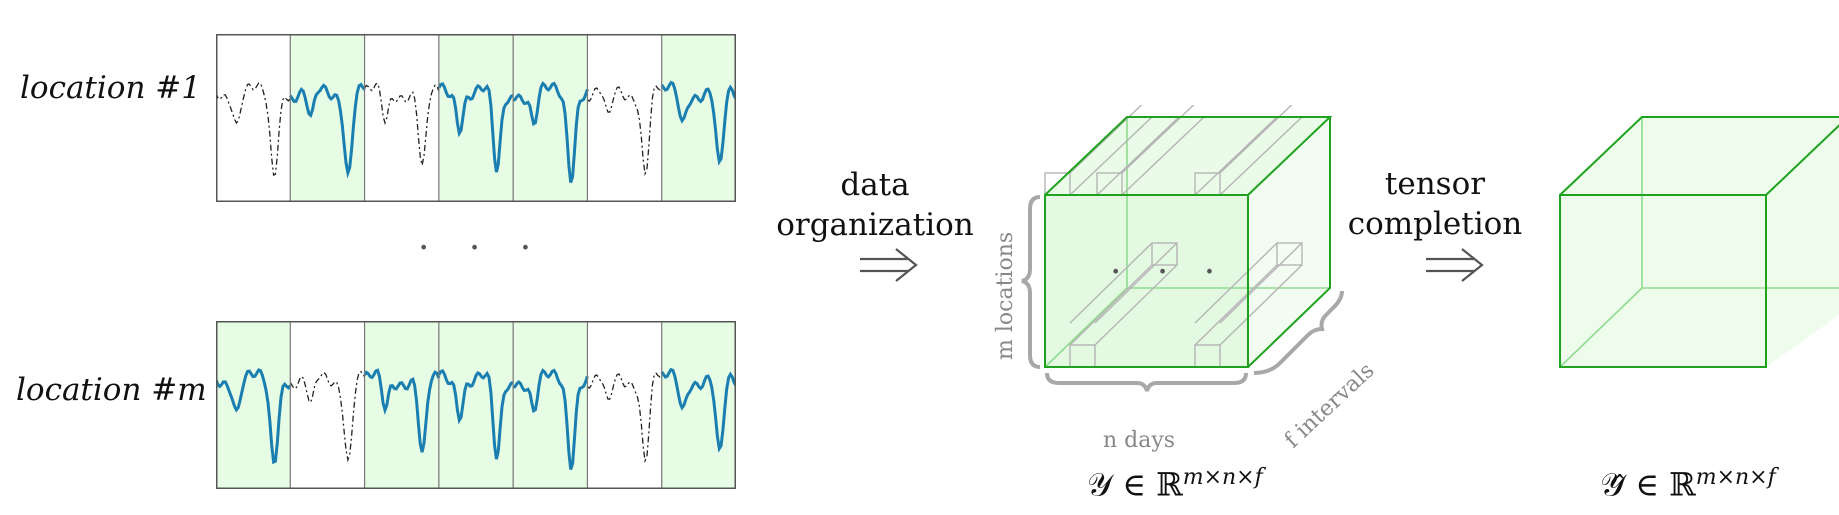 The height and width of the screenshot is (515, 1839). I want to click on tensor-completion-line2: completion, so click(1435, 224).